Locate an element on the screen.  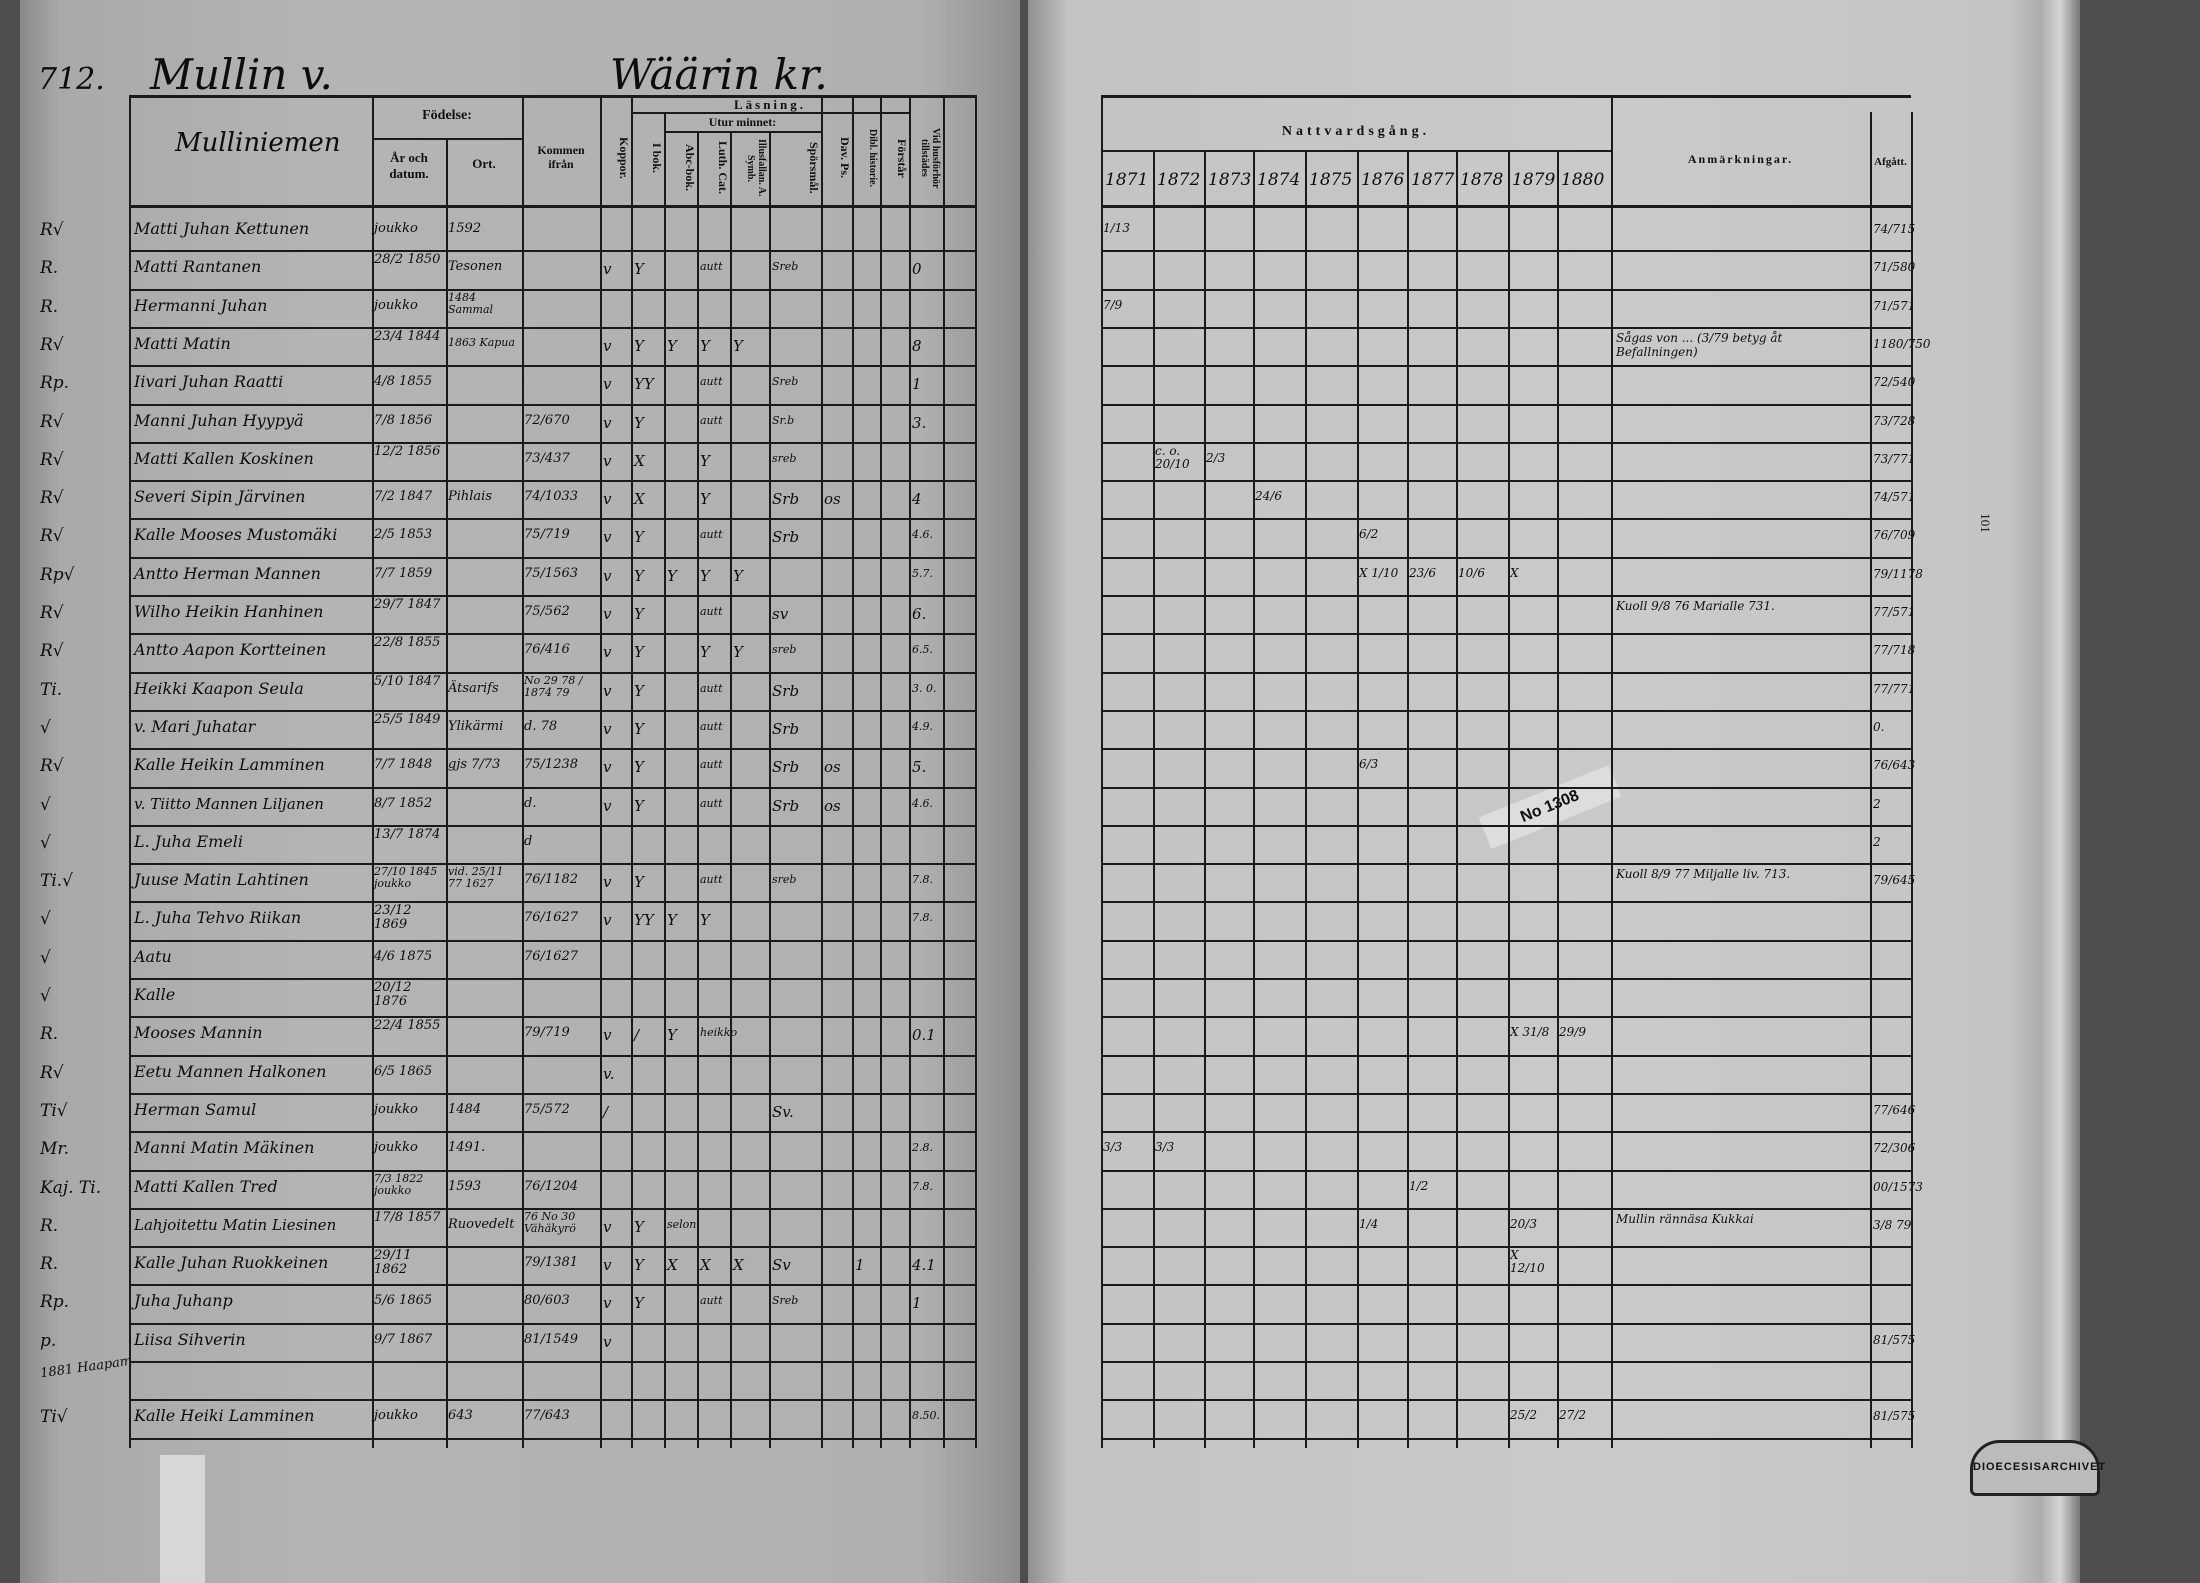
reading-mark: os is located at coordinates (832, 499).